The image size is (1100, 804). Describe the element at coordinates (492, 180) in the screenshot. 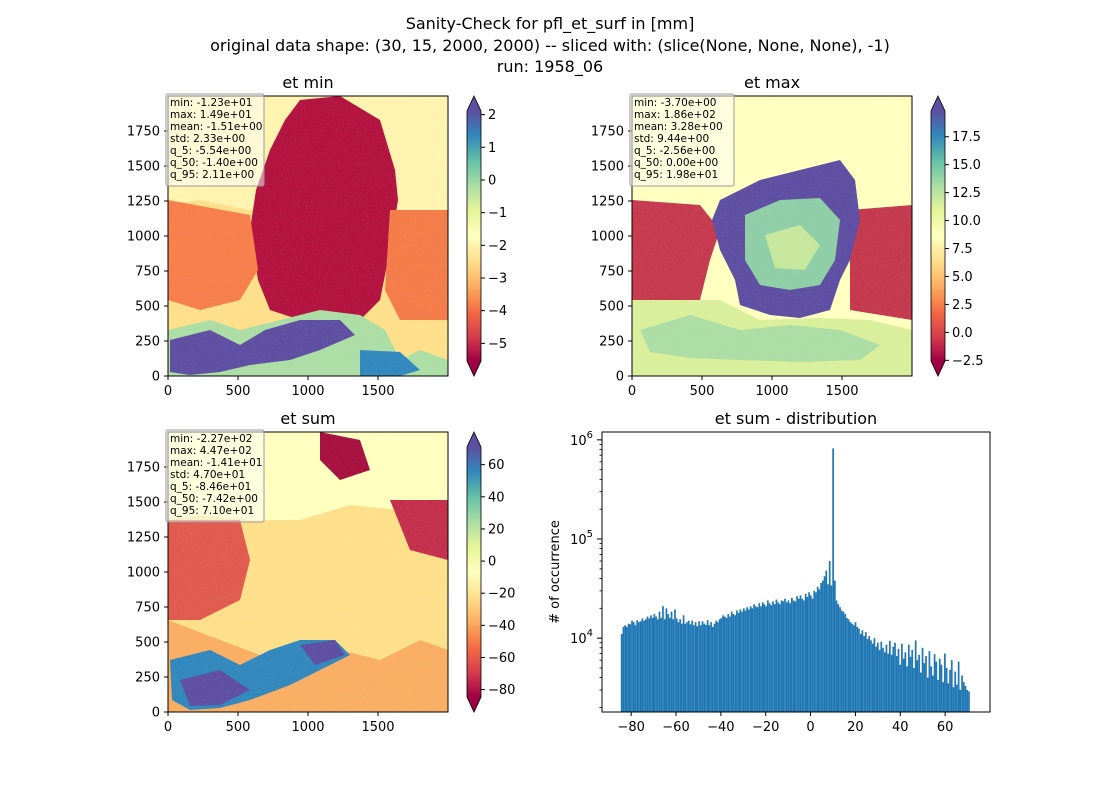

I see `colorbar-tick-label: 0` at that location.